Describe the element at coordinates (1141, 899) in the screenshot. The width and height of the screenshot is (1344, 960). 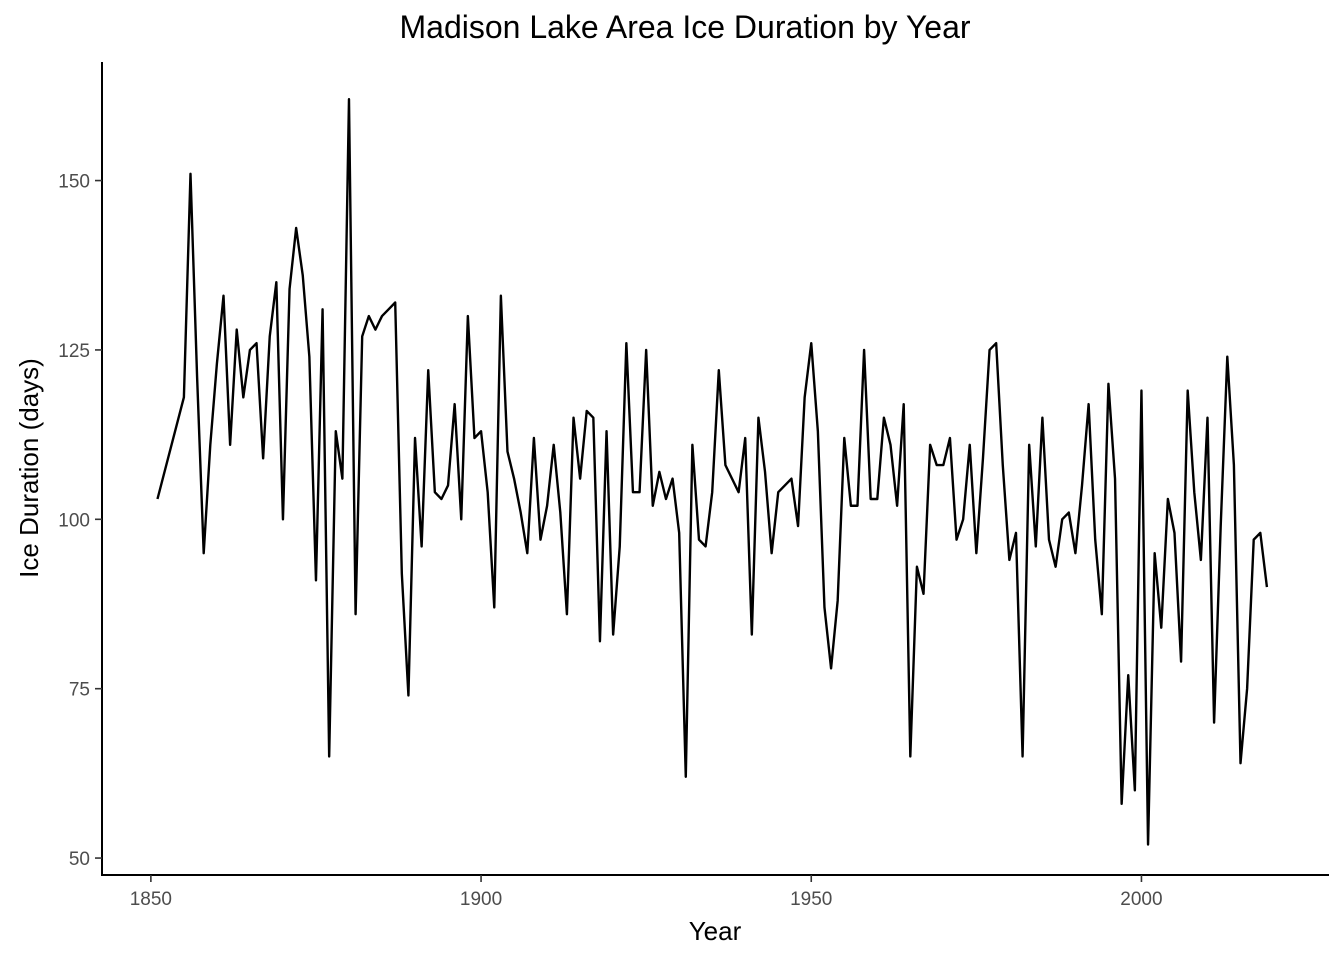
I see `x-tick-label: 2000` at that location.